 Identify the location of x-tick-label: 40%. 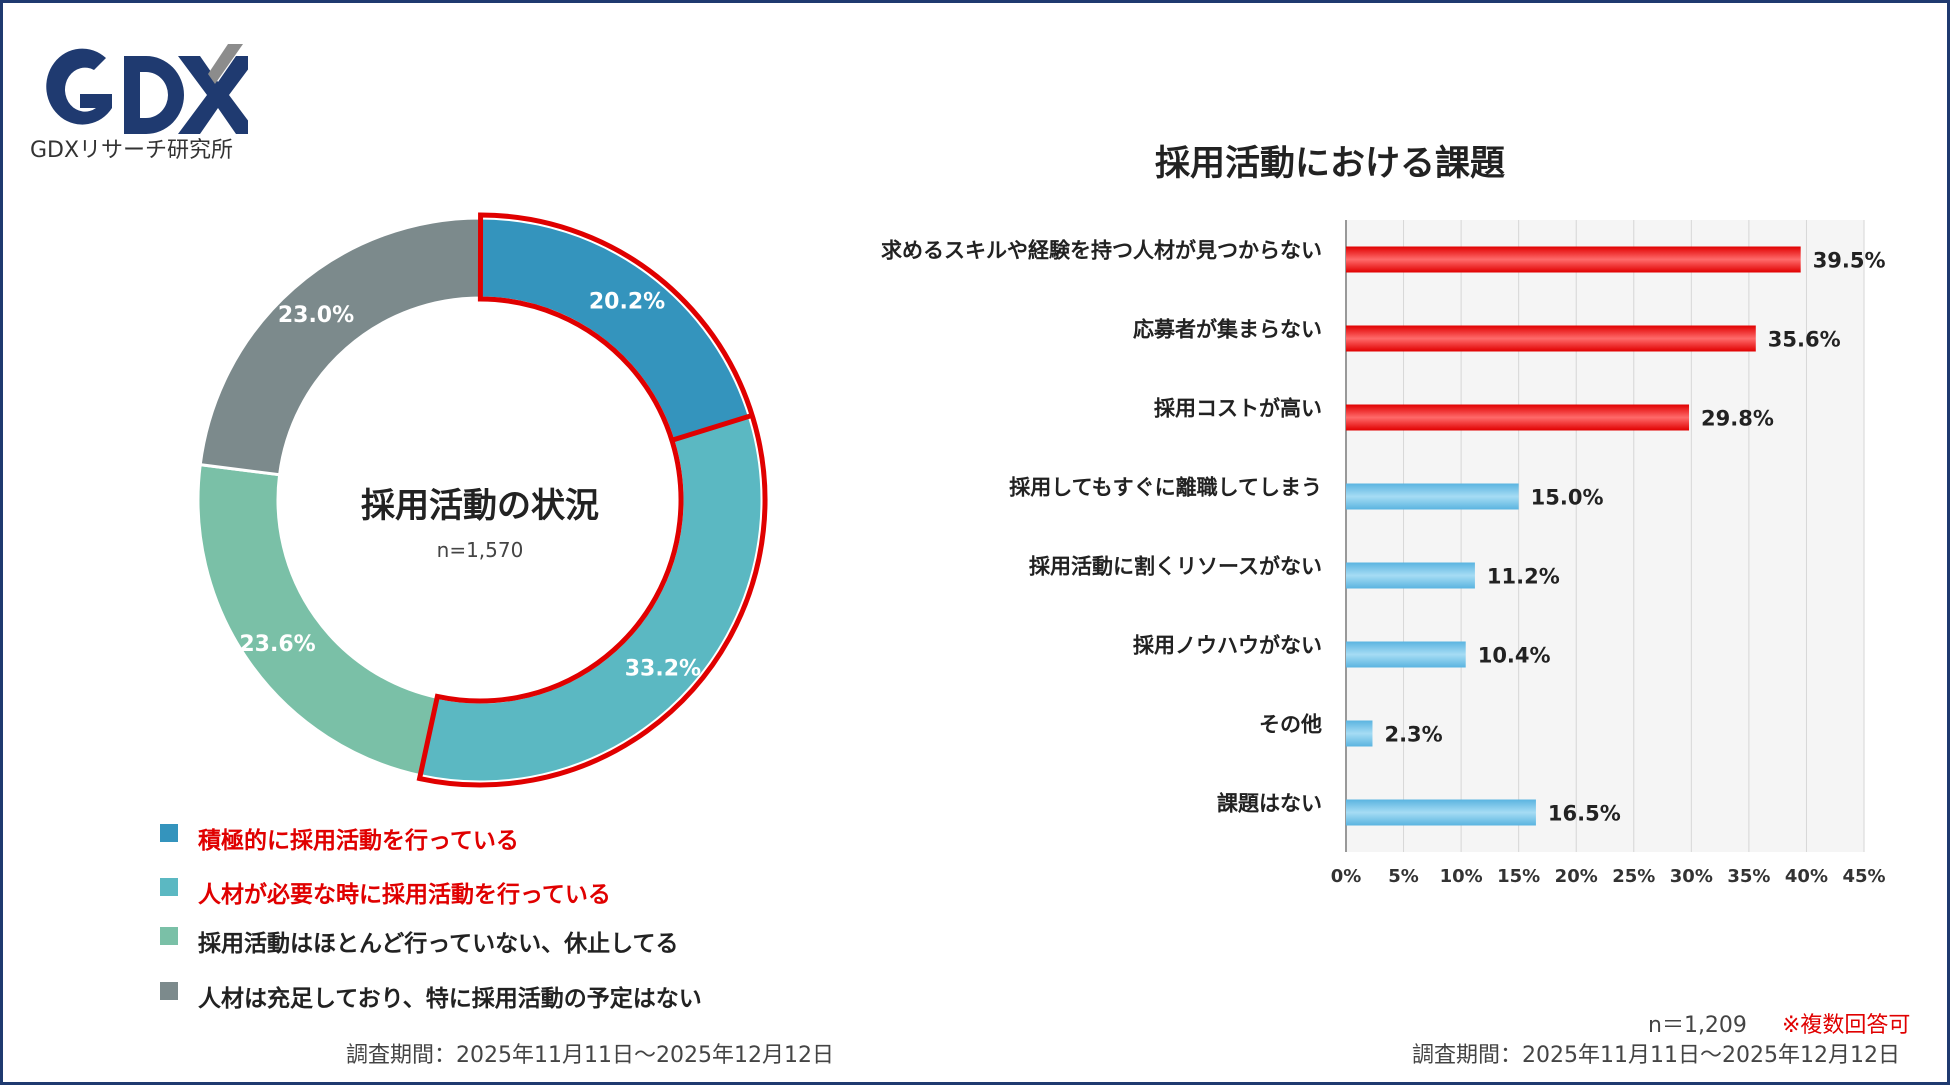
(1806, 876).